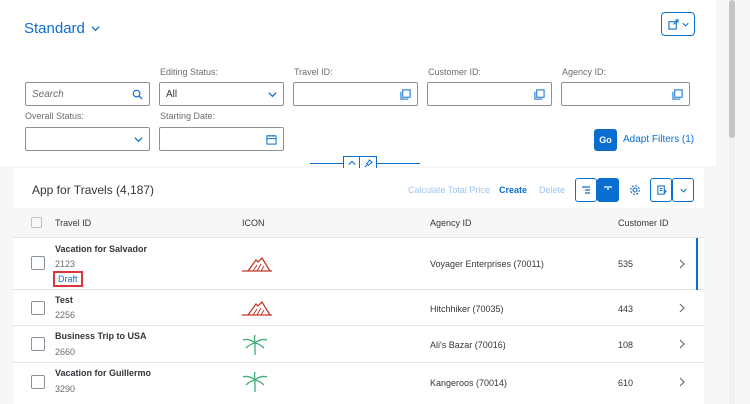  What do you see at coordinates (355, 94) in the screenshot?
I see `travel-id-input` at bounding box center [355, 94].